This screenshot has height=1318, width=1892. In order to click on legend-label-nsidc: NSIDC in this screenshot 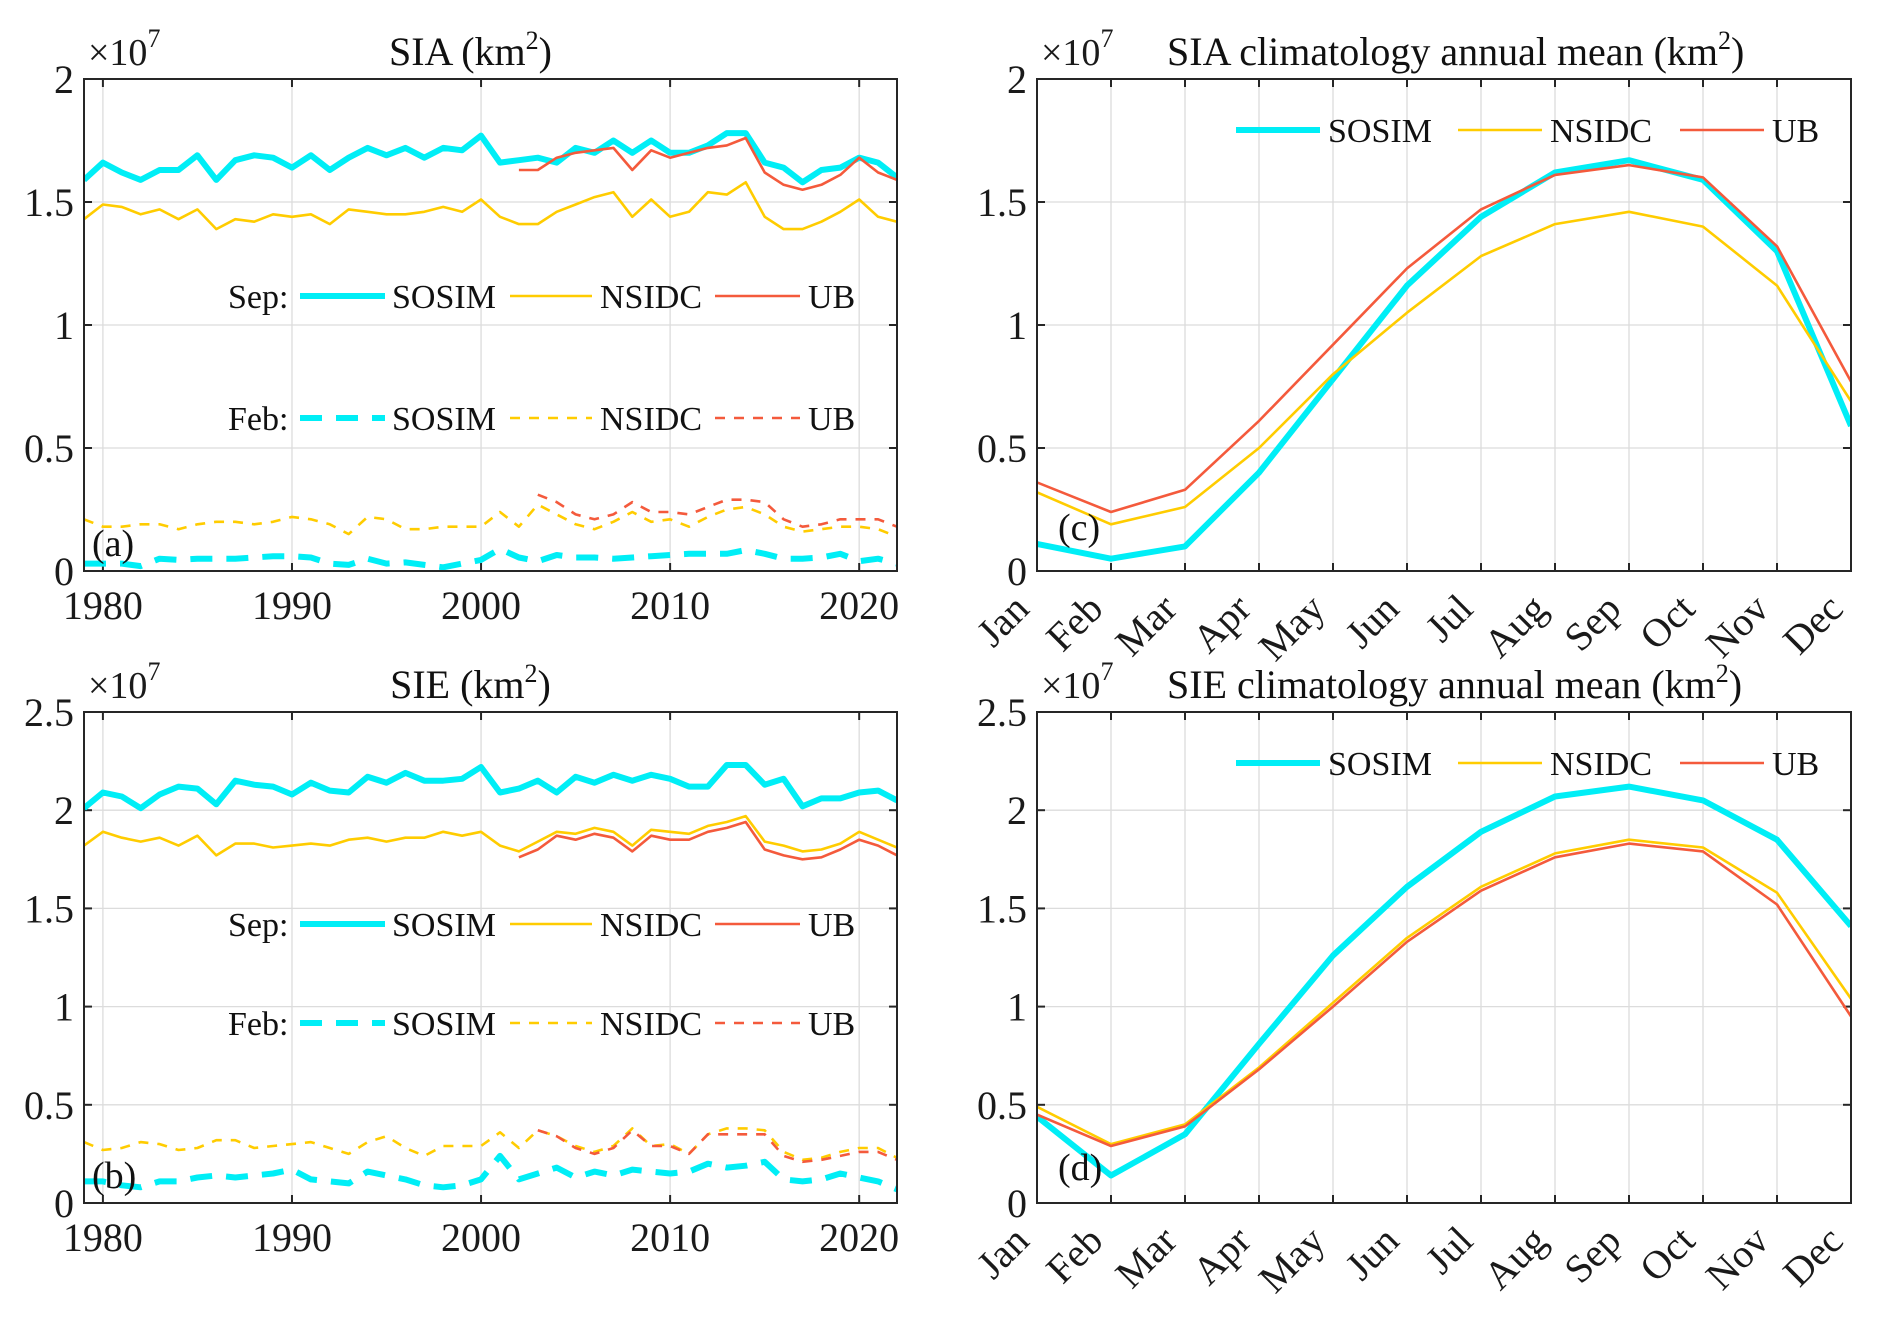, I will do `click(651, 1024)`.